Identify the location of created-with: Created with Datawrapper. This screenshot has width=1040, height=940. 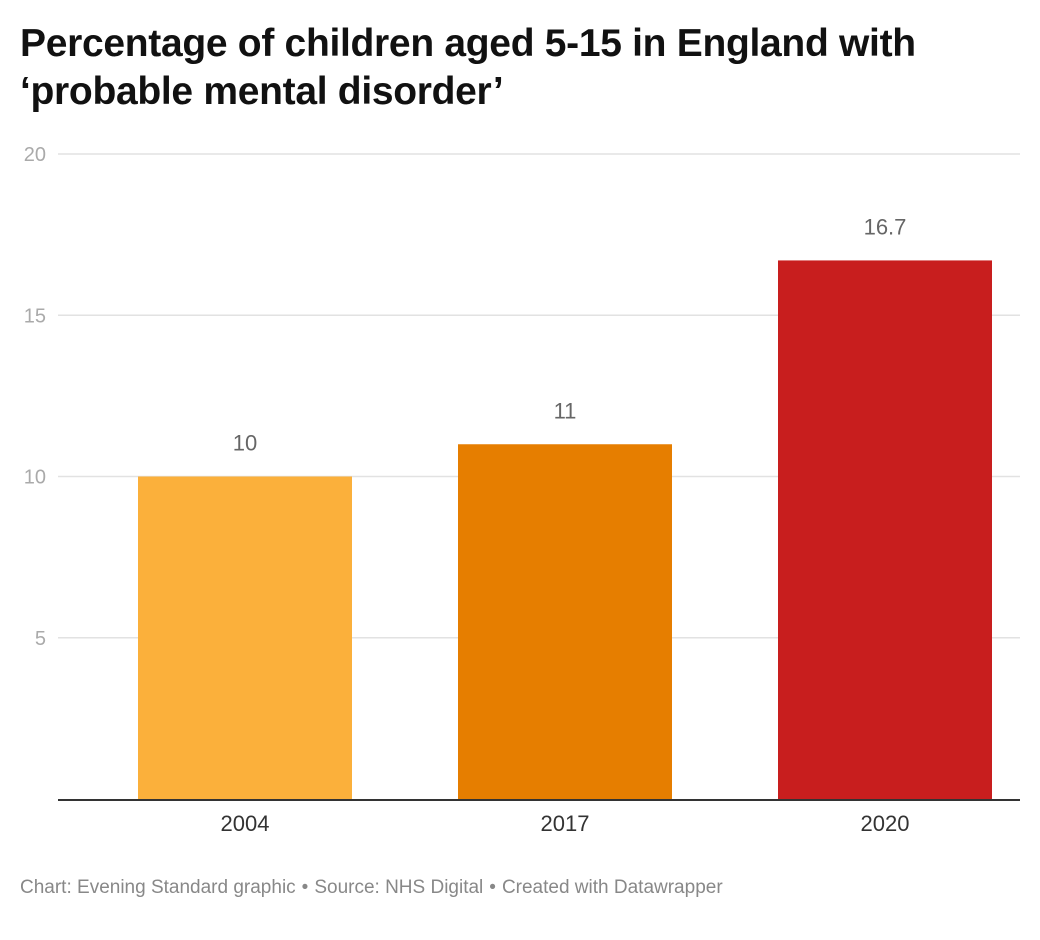
(612, 887).